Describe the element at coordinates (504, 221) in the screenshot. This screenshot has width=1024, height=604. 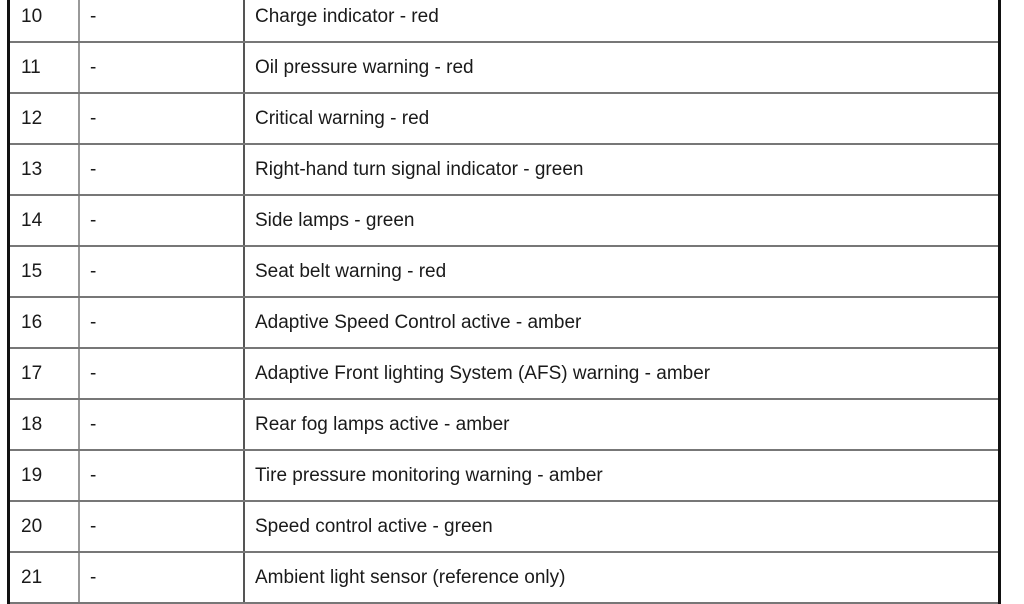
I see `table-row: 14- Side lamps - green` at that location.